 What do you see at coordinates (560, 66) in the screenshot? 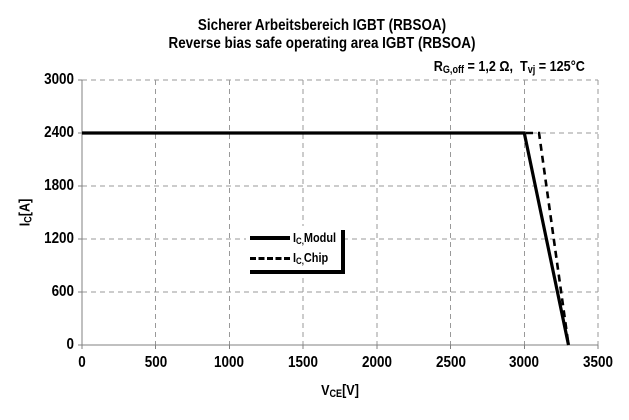
I see `text-part: = 125°C` at bounding box center [560, 66].